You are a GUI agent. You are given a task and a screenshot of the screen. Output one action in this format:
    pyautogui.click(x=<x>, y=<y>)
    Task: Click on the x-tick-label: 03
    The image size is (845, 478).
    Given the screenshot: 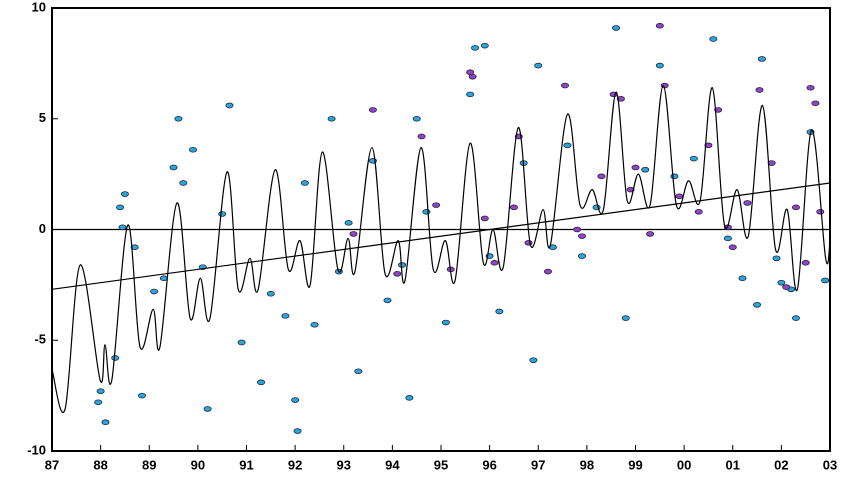 What is the action you would take?
    pyautogui.click(x=830, y=464)
    